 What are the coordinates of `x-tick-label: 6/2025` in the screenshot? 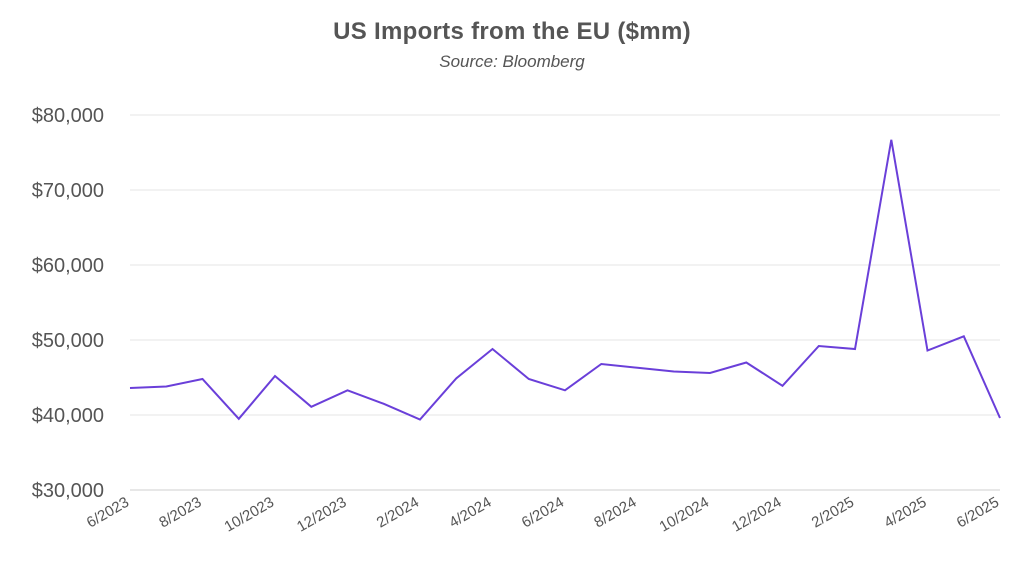 It's located at (978, 513).